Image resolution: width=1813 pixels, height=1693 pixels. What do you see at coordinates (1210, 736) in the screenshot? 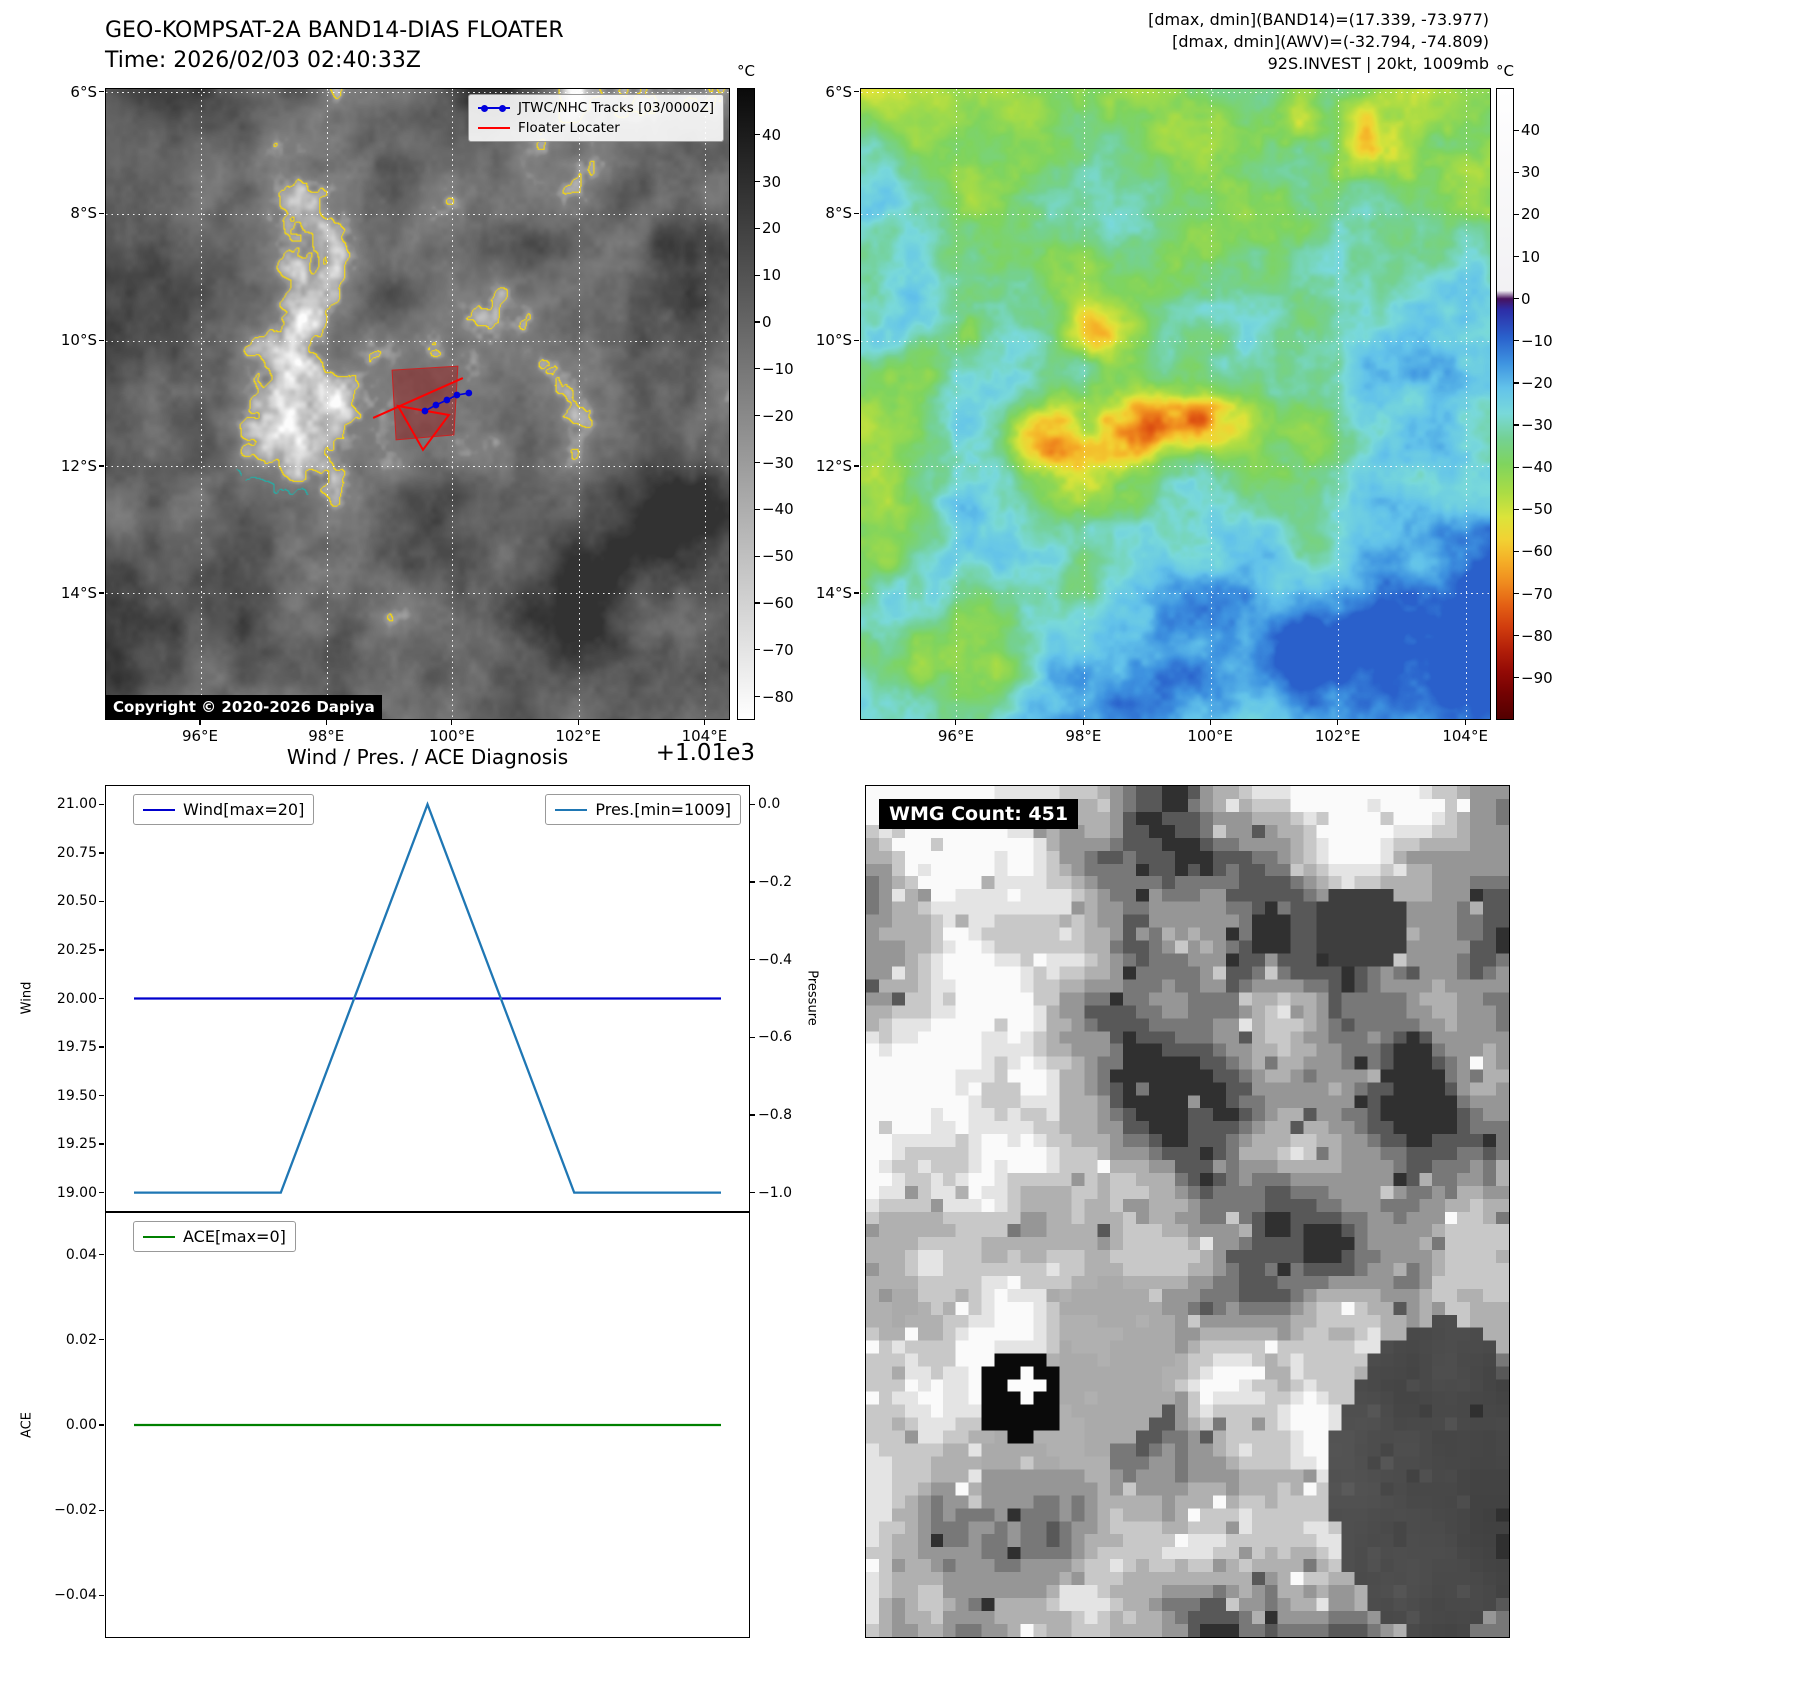
I see `x-tick-label: 100°E` at bounding box center [1210, 736].